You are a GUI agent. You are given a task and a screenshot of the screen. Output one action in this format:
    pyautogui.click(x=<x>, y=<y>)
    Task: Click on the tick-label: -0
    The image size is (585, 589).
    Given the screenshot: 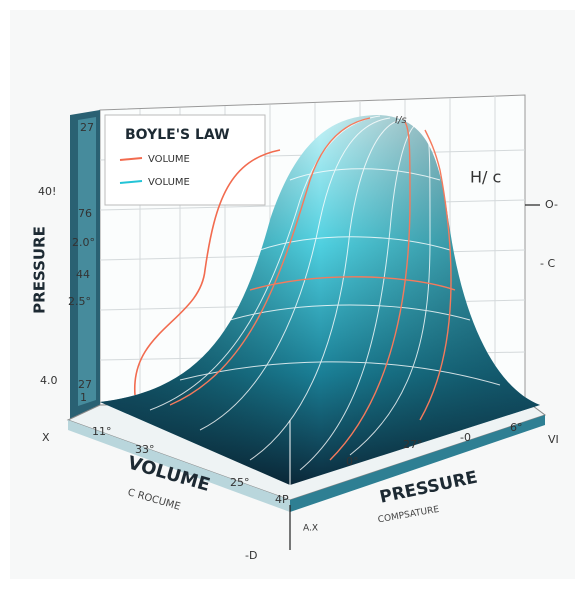 What is the action you would take?
    pyautogui.click(x=465, y=437)
    